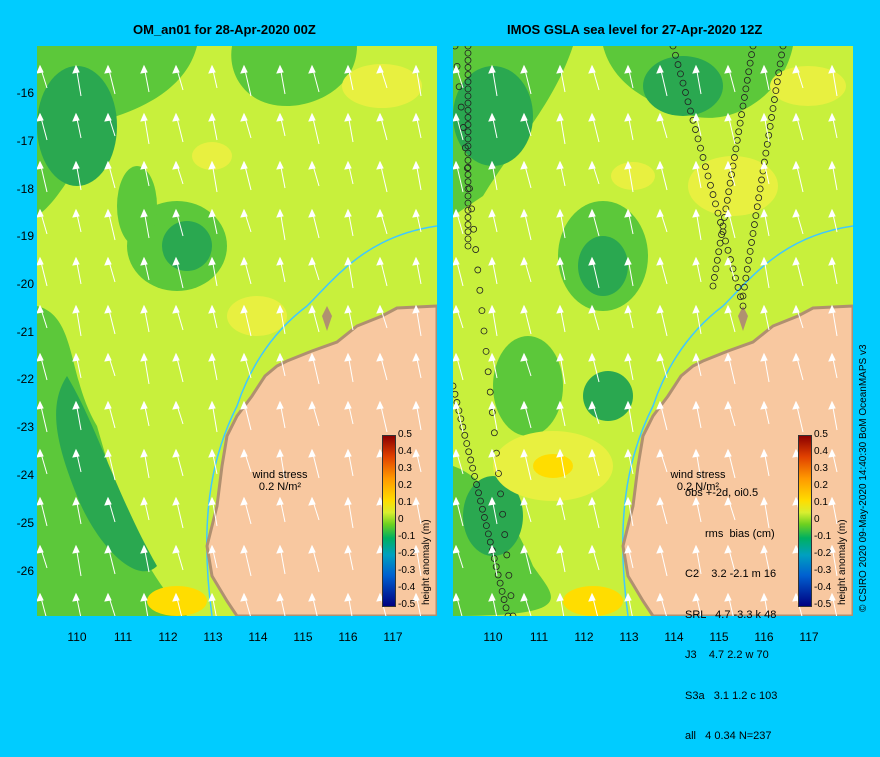  I want to click on colorbar-tick: 0.4, so click(821, 451).